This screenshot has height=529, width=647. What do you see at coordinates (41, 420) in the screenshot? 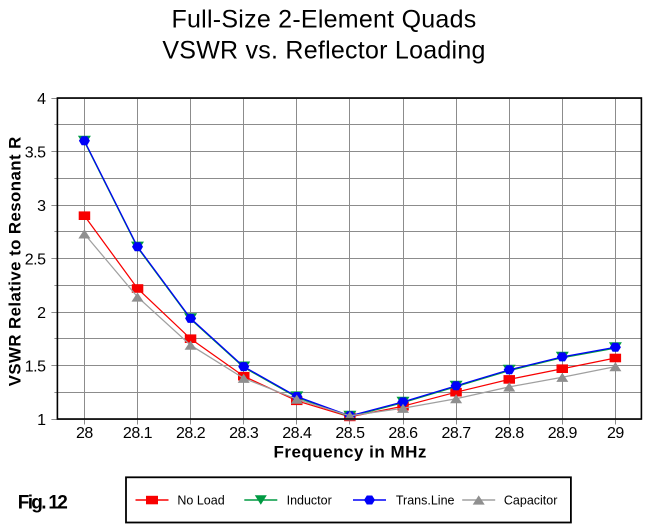
I see `svg-text: 1` at bounding box center [41, 420].